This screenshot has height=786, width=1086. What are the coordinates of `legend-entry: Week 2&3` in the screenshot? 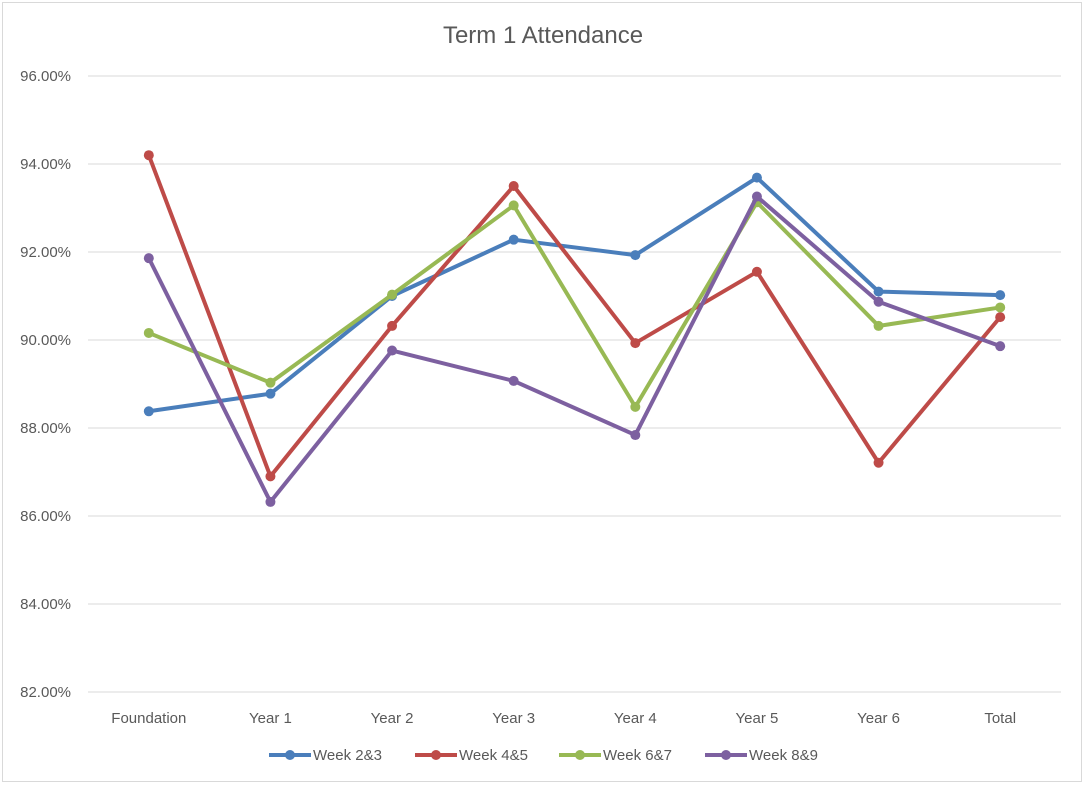 It's located at (325, 755).